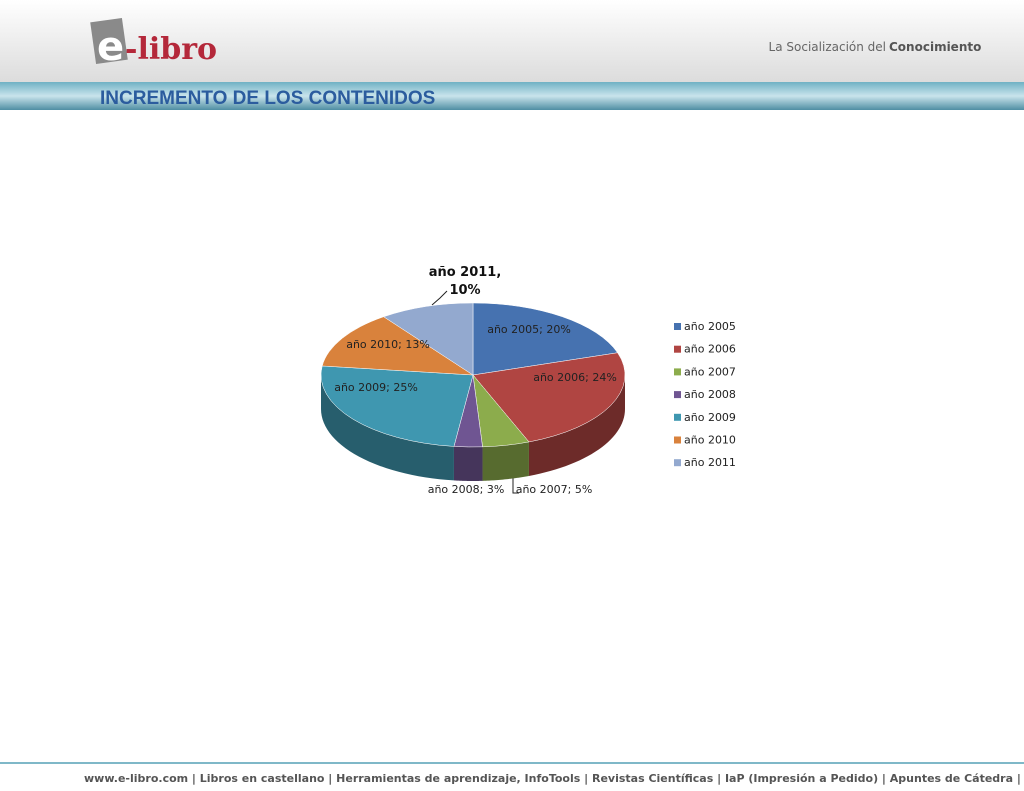 The width and height of the screenshot is (1024, 791). Describe the element at coordinates (554, 489) in the screenshot. I see `data-label: año 2007; 5%` at that location.